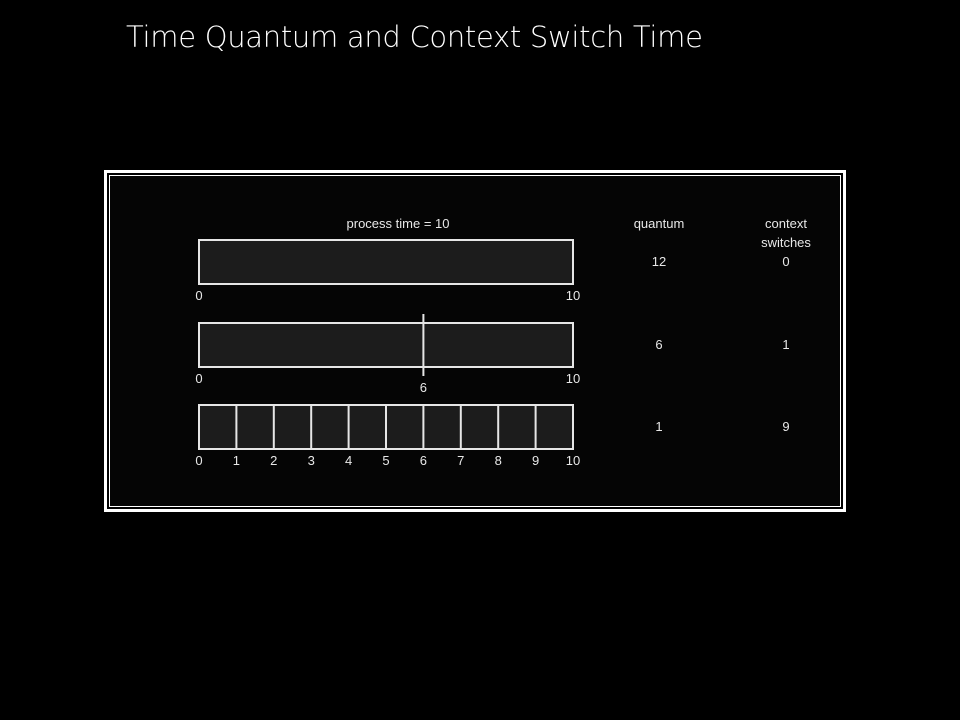  I want to click on context-switches-value: 0, so click(785, 261).